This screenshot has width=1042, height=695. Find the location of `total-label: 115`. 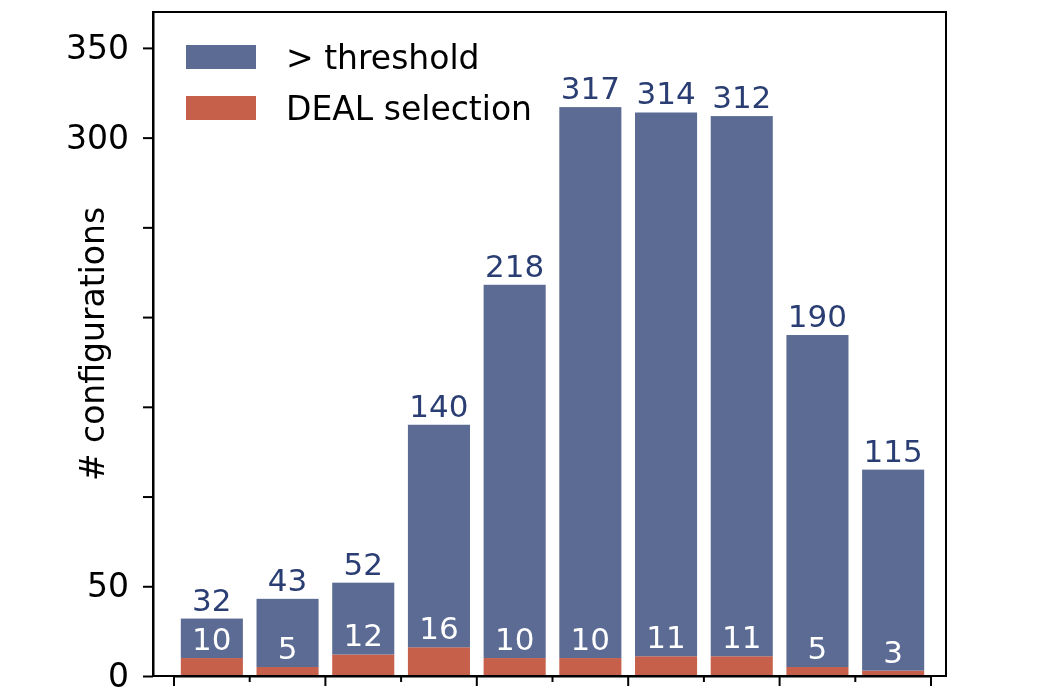

total-label: 115 is located at coordinates (893, 450).